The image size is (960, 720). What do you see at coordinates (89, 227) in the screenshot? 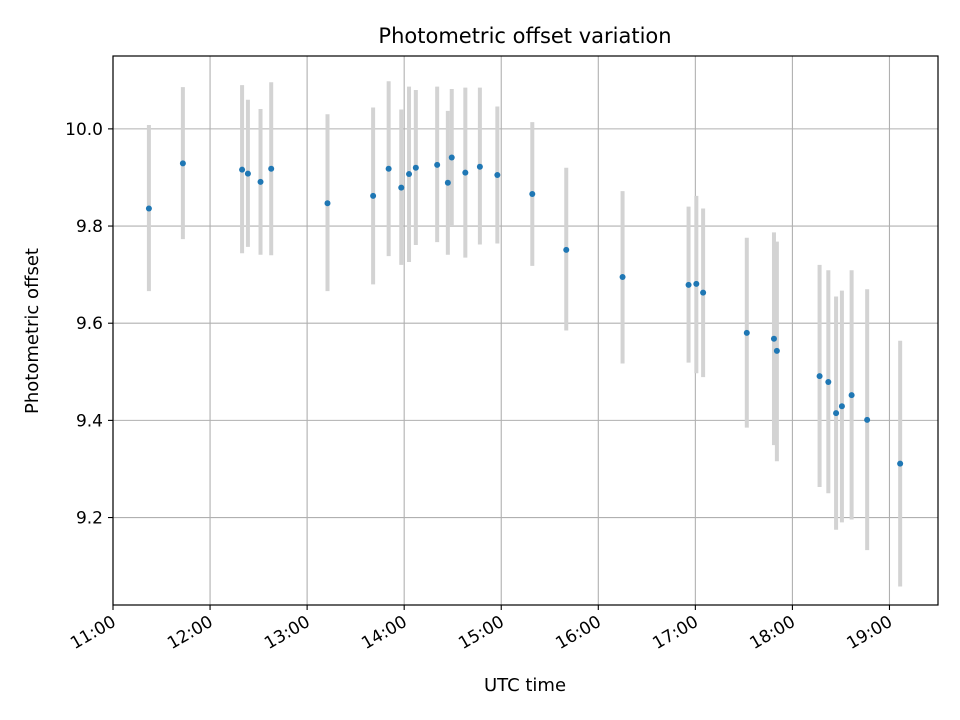
I see `y-tick-label: 9.8` at bounding box center [89, 227].